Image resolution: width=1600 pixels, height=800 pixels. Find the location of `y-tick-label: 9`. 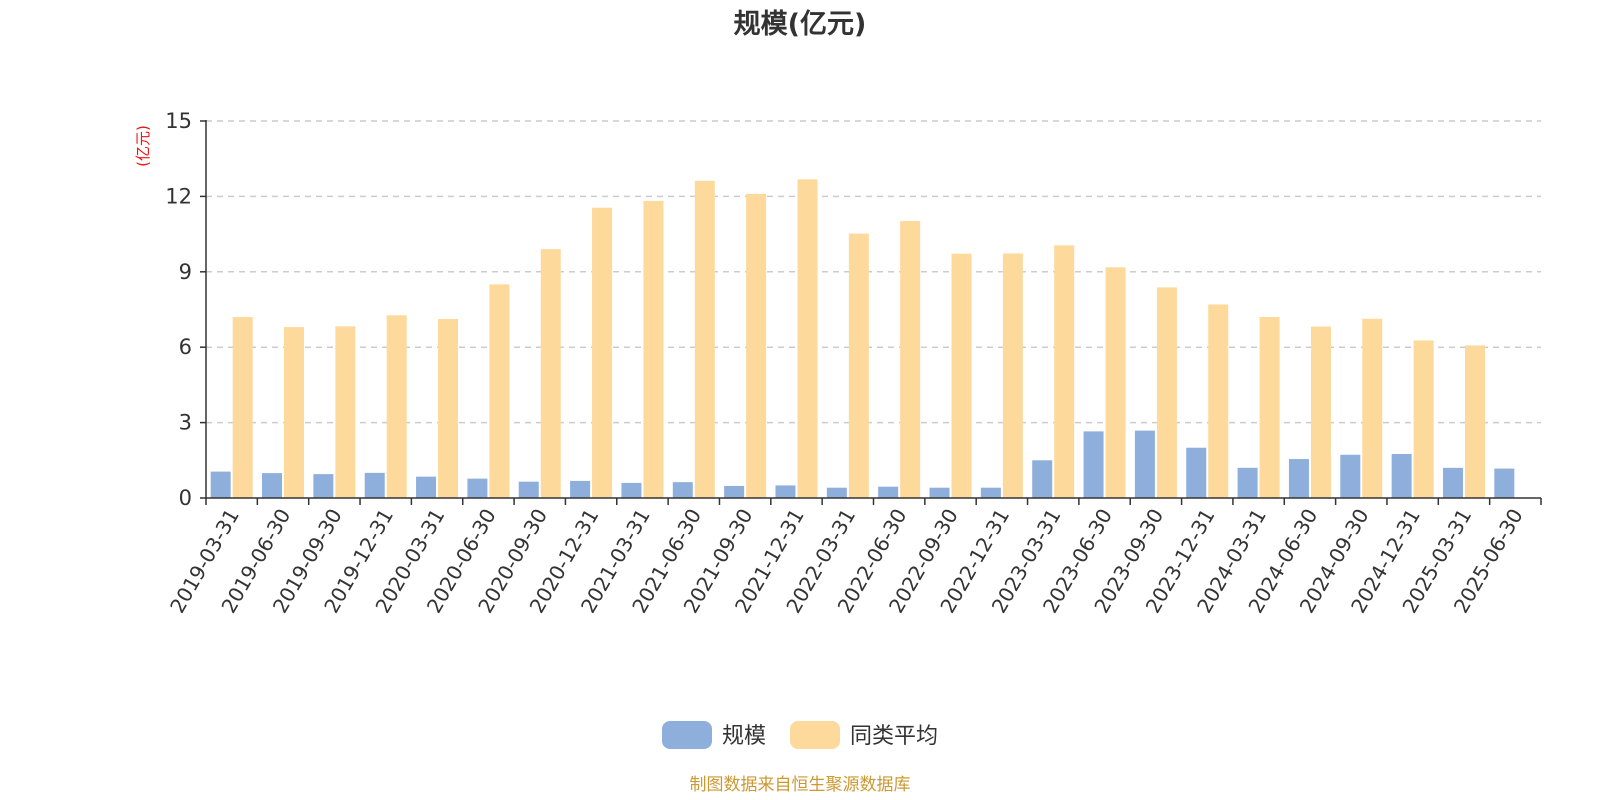

y-tick-label: 9 is located at coordinates (185, 272).